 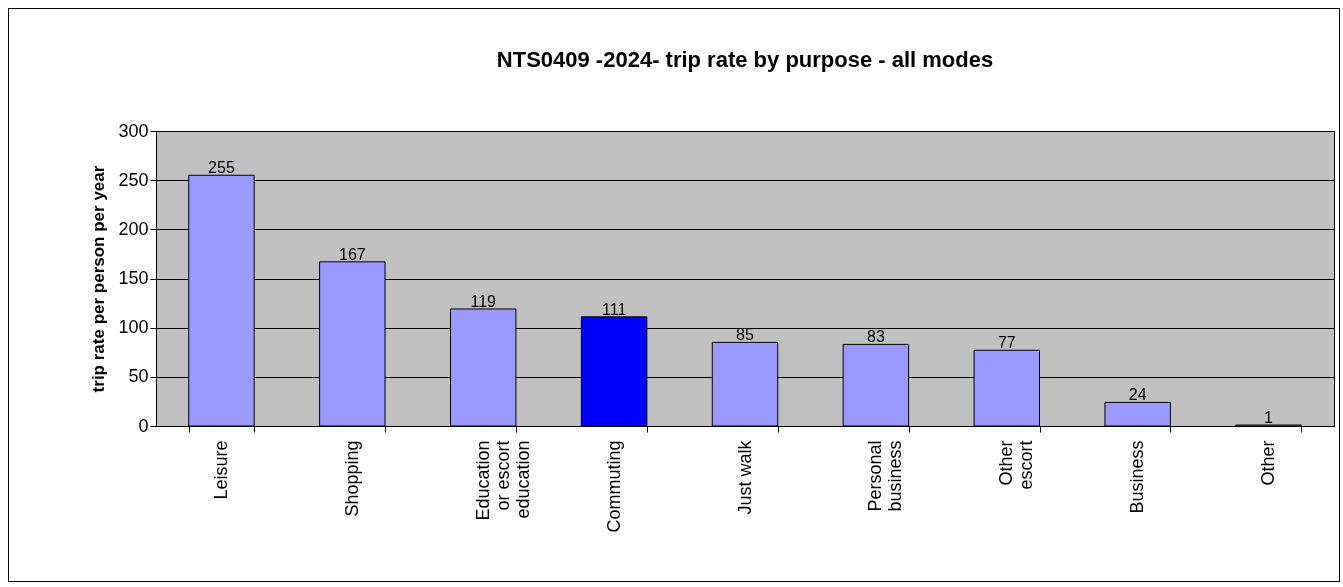 I want to click on data-label: 119, so click(x=483, y=301).